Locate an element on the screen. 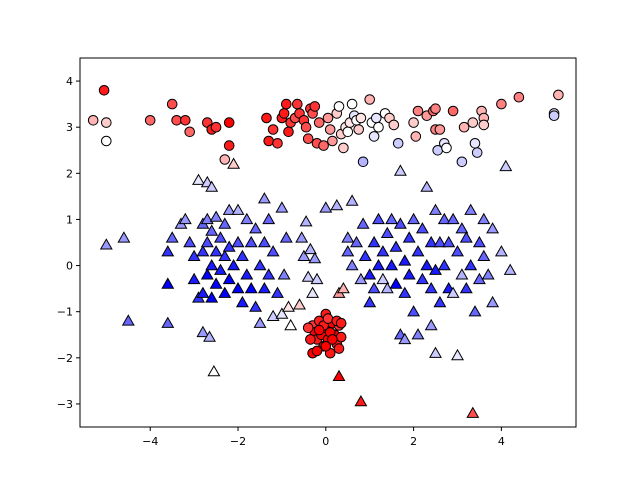 This screenshot has height=480, width=640. y-tick-label: 4 is located at coordinates (69, 81).